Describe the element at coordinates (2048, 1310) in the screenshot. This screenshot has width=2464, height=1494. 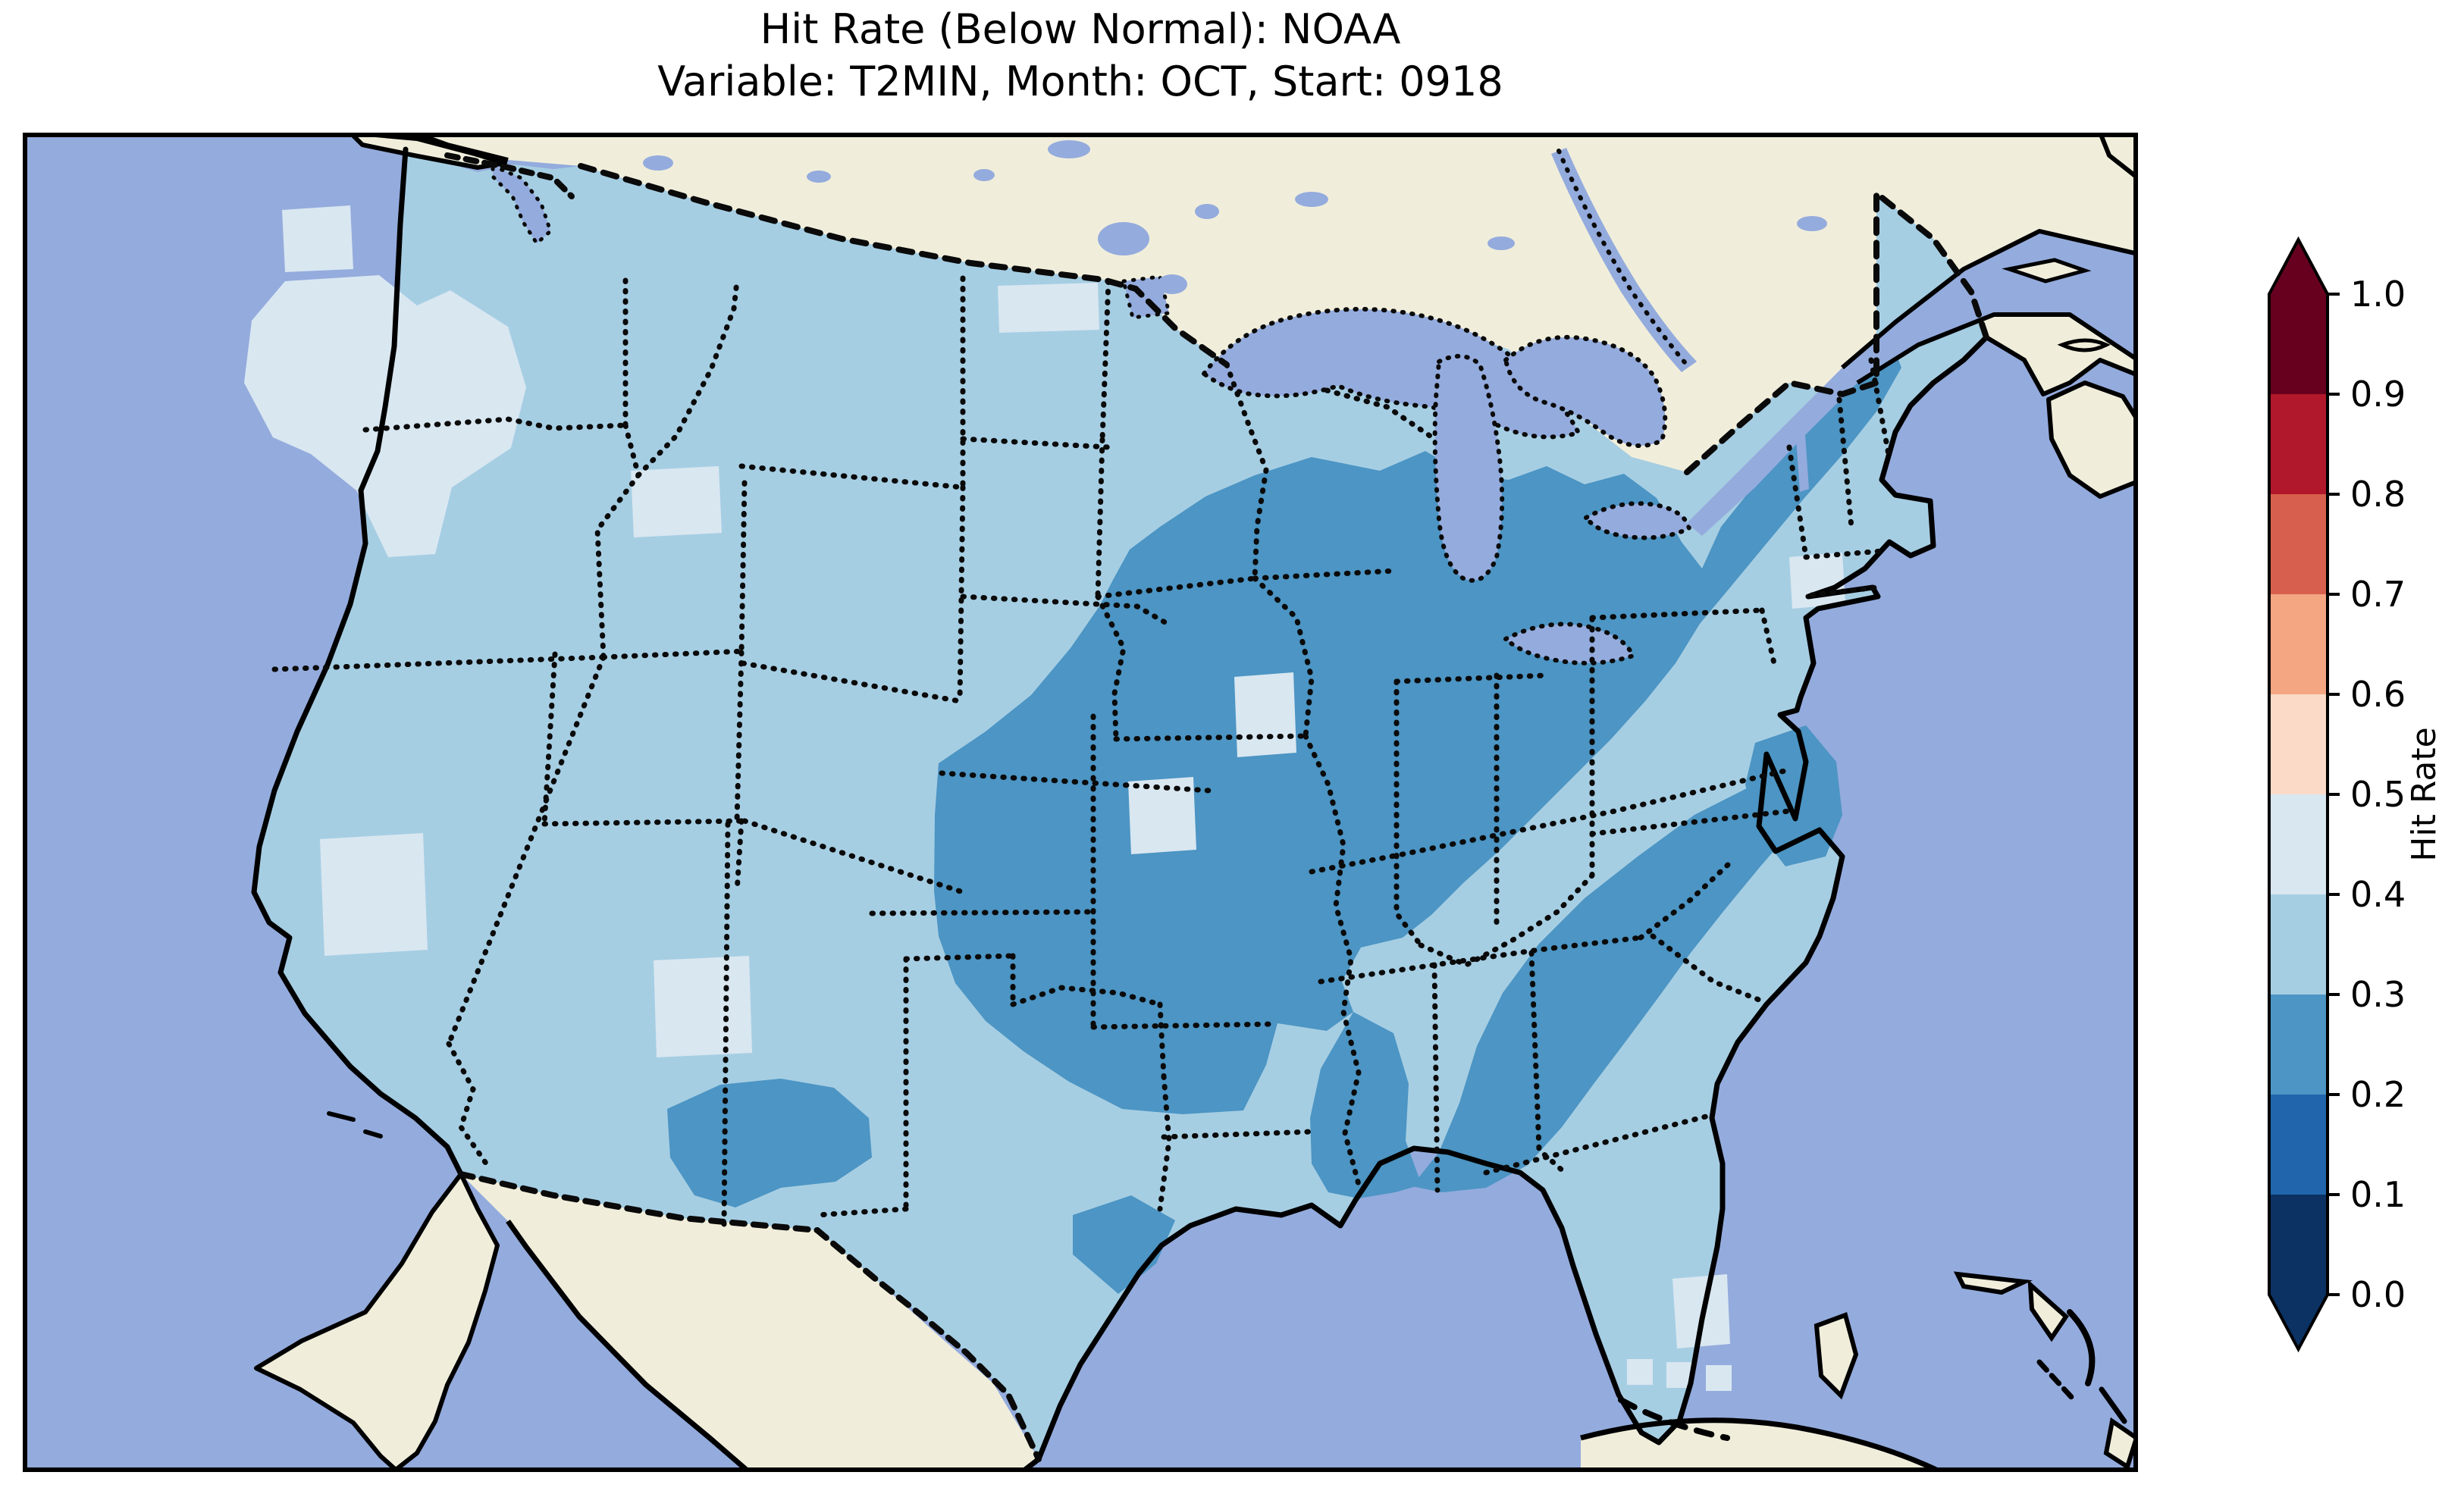
I see `abaco-island` at that location.